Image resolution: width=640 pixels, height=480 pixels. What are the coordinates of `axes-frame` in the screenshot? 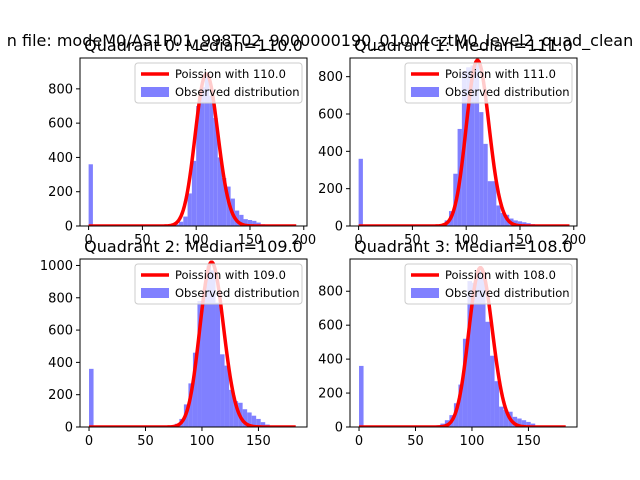 It's located at (193, 343).